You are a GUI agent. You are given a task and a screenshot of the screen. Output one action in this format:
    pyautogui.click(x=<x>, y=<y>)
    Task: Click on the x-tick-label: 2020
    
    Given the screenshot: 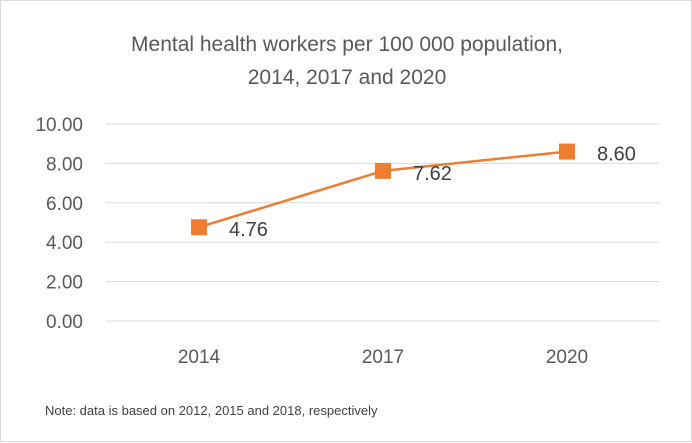 What is the action you would take?
    pyautogui.click(x=567, y=357)
    